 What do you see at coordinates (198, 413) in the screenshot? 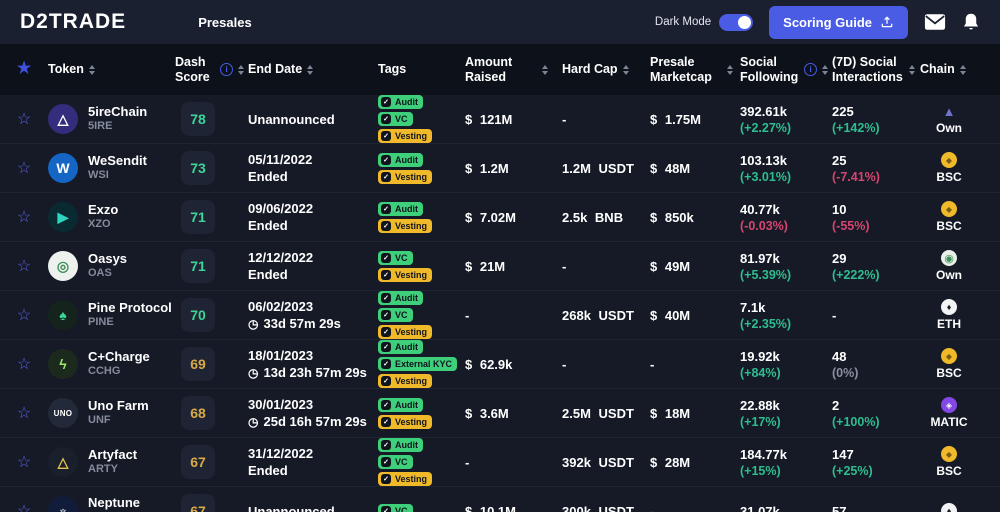
I see `dash-score-badge: 68` at bounding box center [198, 413].